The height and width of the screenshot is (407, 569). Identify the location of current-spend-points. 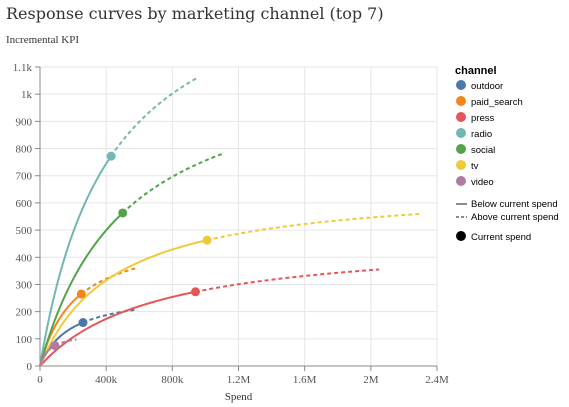
(131, 251).